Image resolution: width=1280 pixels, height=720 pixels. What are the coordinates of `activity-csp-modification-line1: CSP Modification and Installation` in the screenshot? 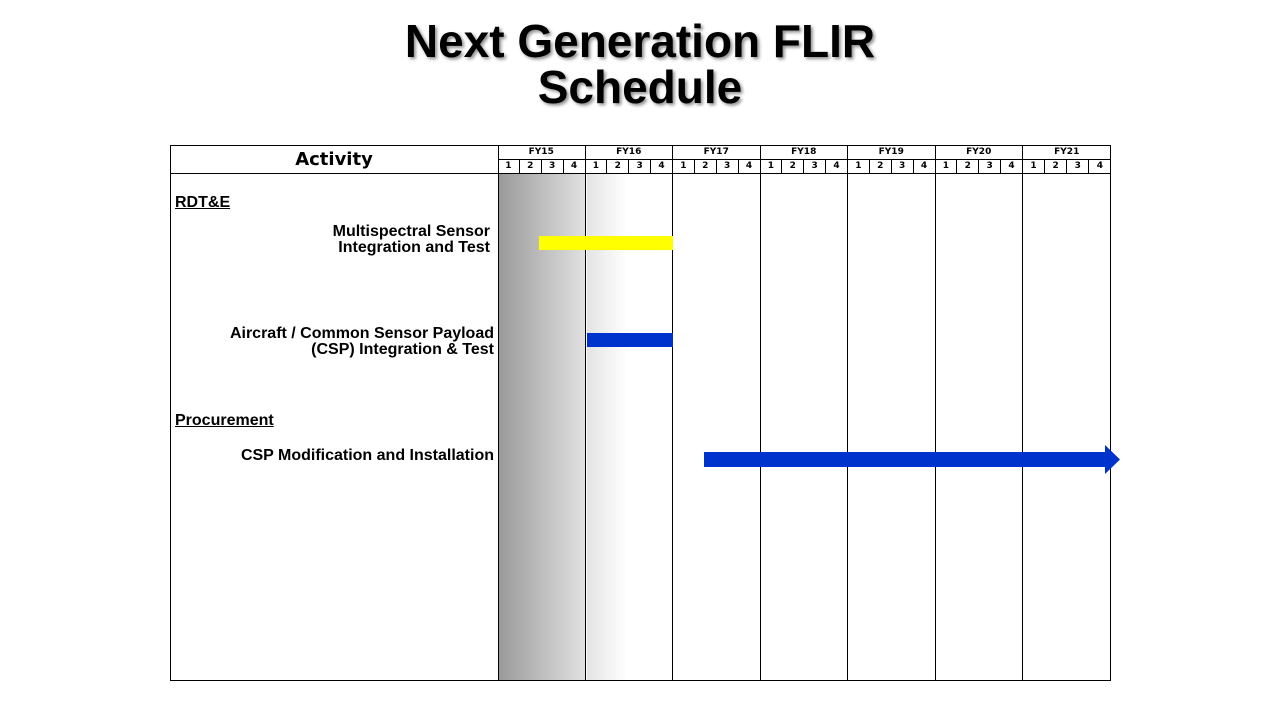 It's located at (367, 455).